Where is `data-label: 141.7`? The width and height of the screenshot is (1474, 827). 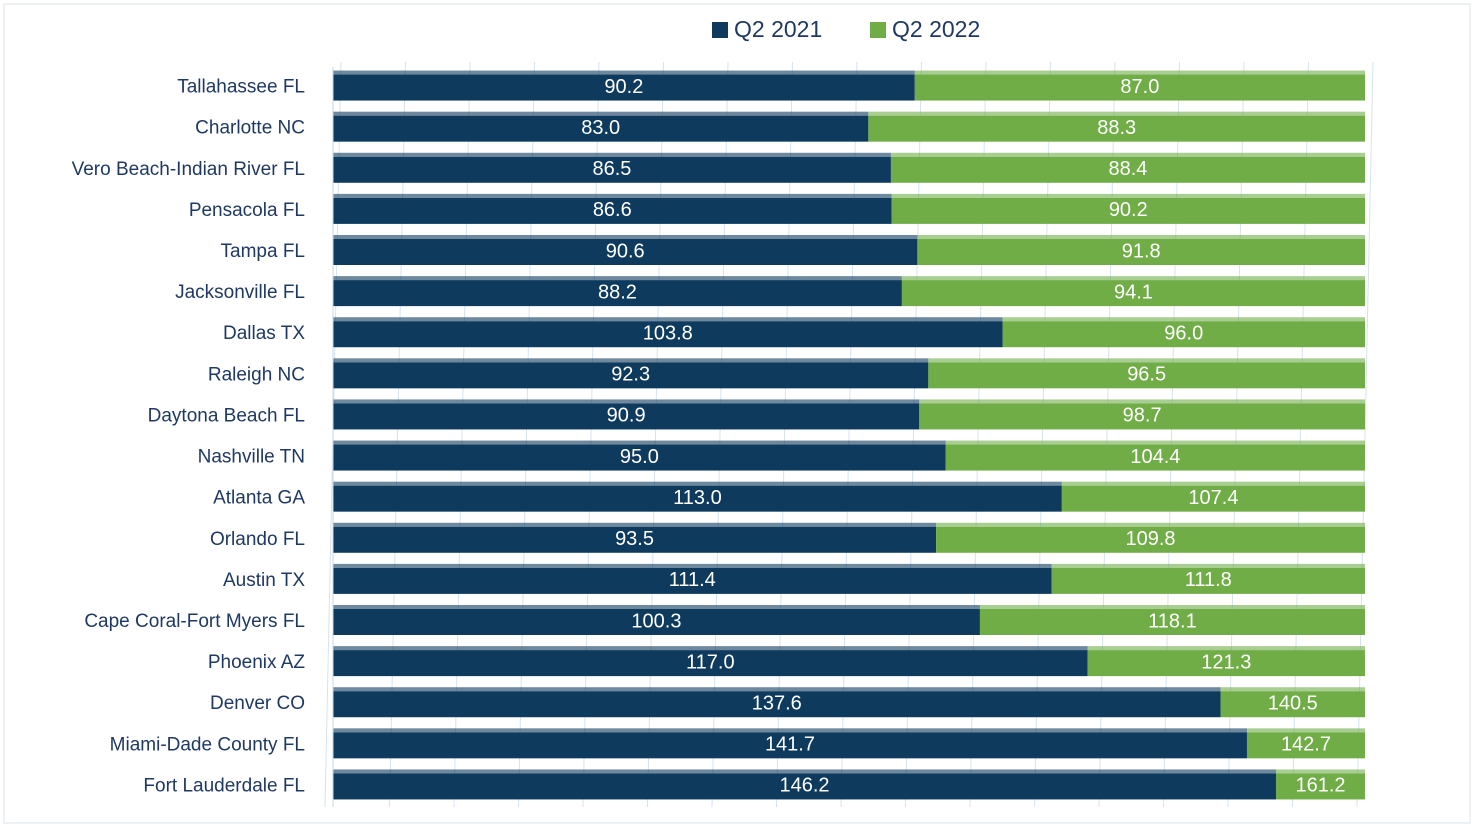 data-label: 141.7 is located at coordinates (790, 745).